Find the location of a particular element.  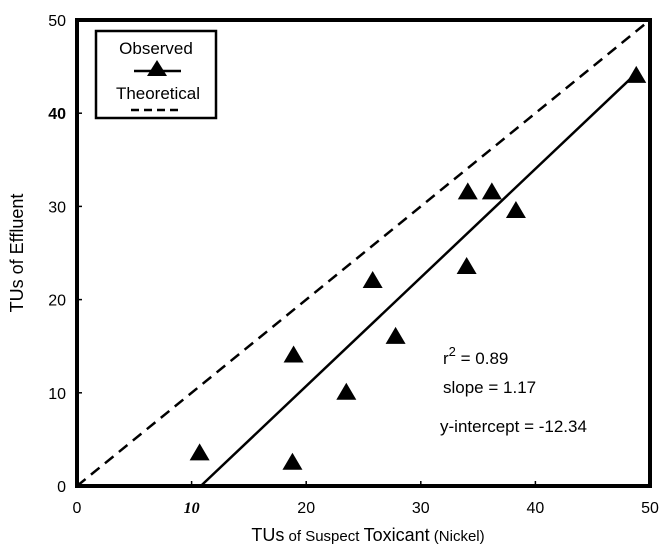

x-tick-label: 40 is located at coordinates (536, 508).